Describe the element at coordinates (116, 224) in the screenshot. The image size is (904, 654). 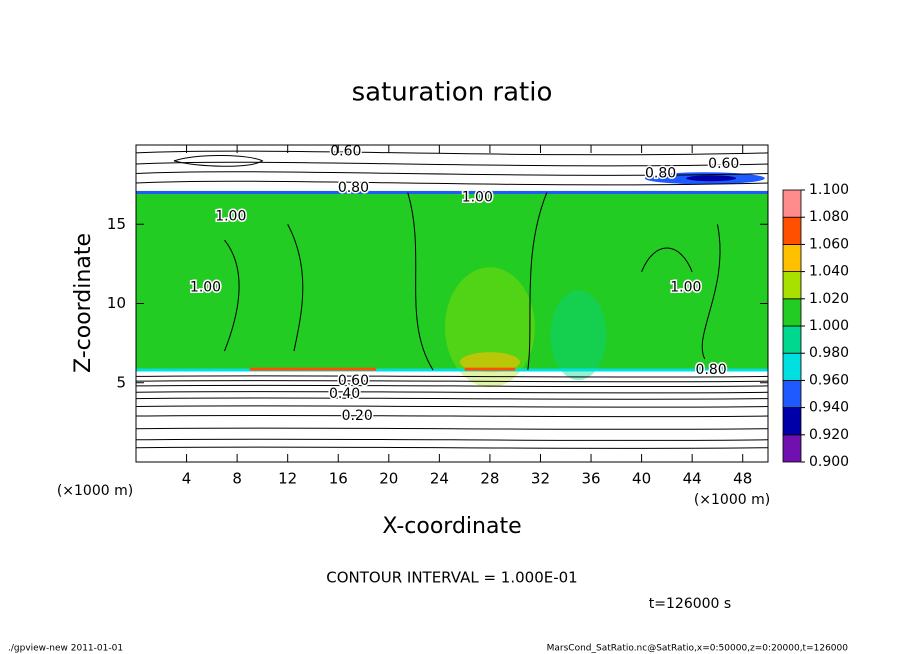
I see `y-tick-label: 15` at that location.